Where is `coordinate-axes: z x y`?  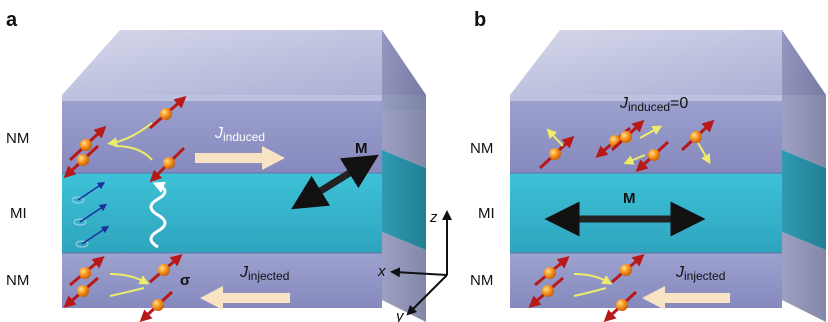 coordinate-axes: z x y is located at coordinates (414, 265).